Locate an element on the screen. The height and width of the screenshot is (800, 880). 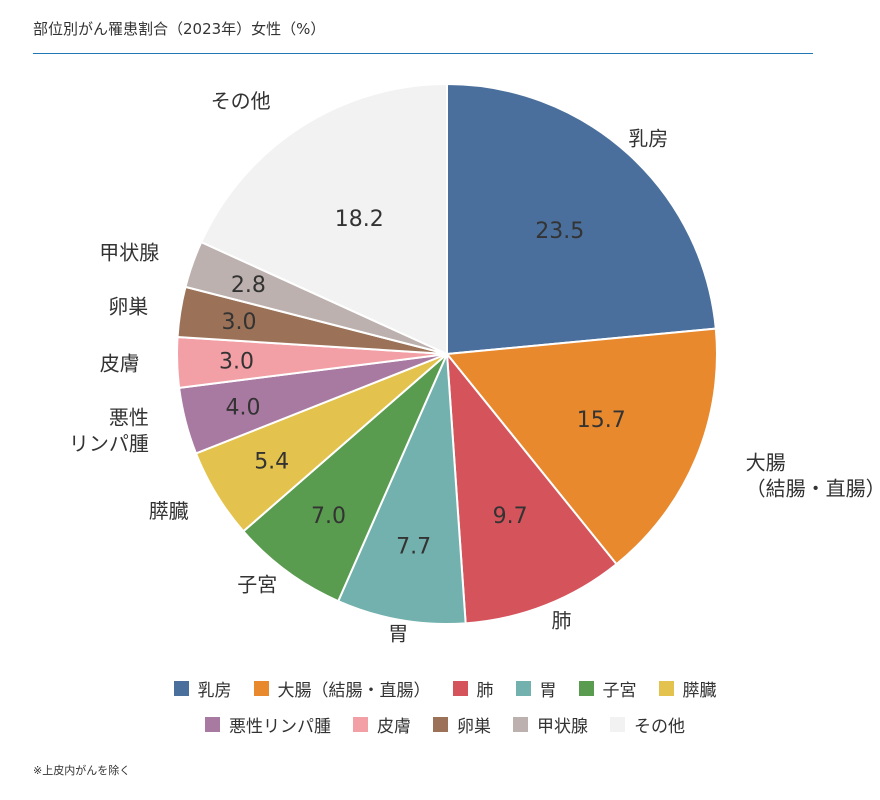
slice-value-label: 7.0 is located at coordinates (328, 516).